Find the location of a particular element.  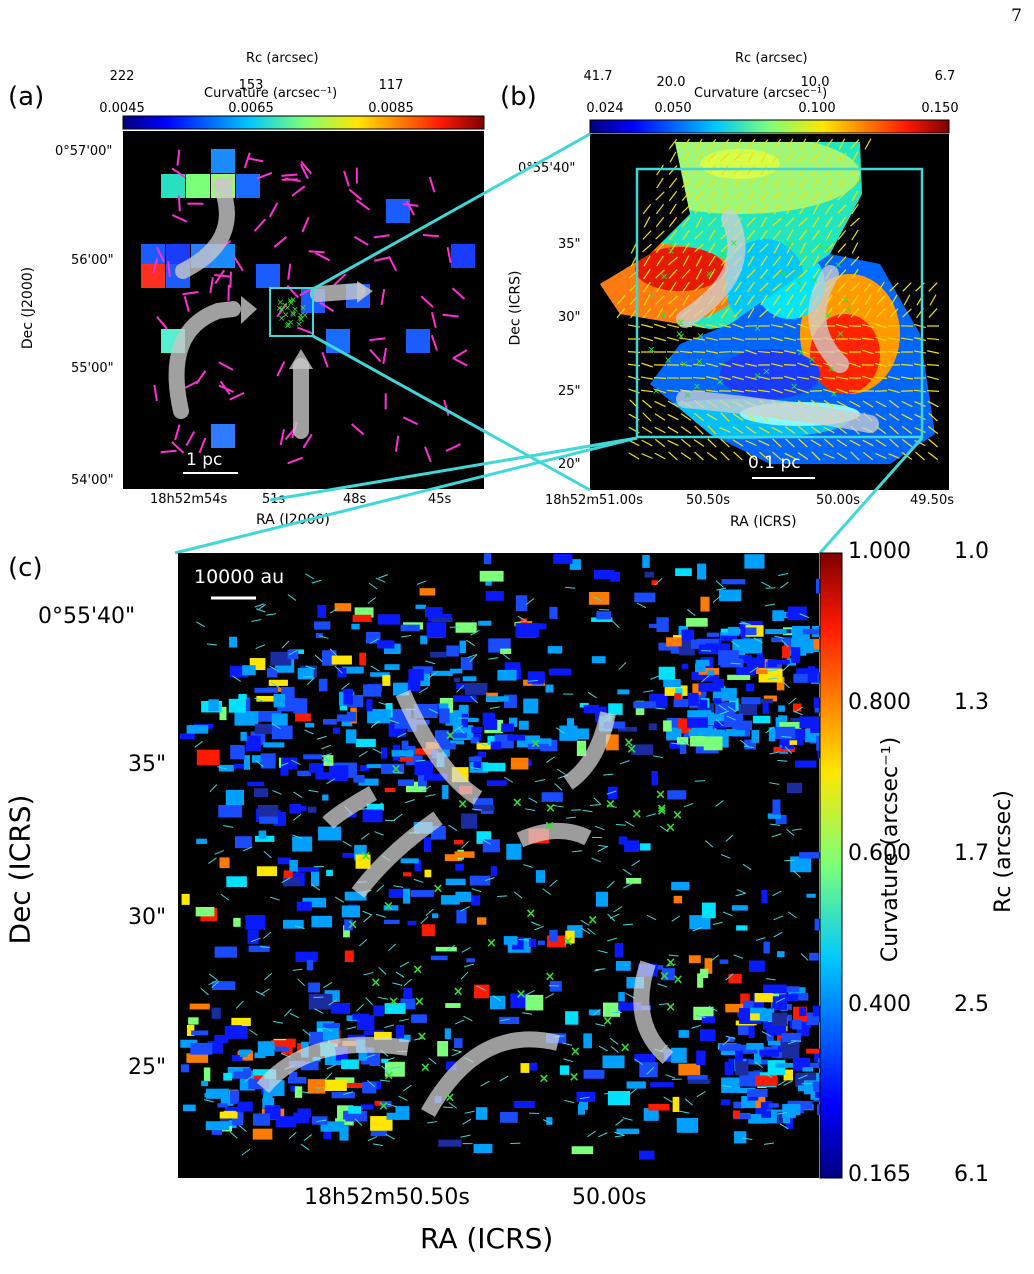

panel-a-xtick: 18h52m54s is located at coordinates (189, 499).